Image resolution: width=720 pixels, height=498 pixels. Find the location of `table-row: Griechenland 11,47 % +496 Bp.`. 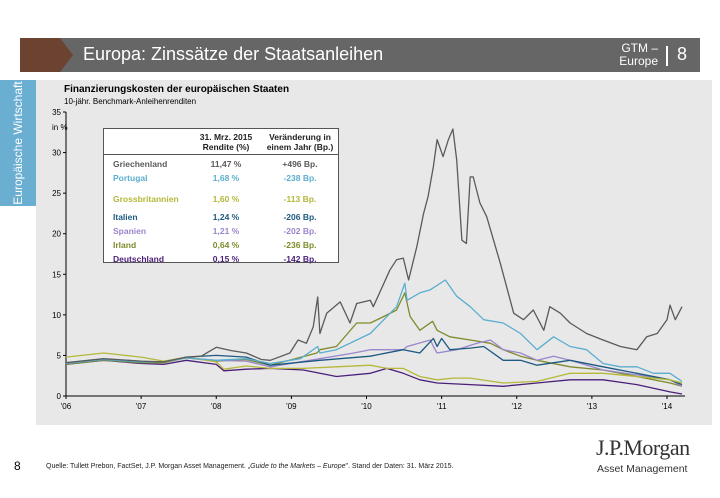

table-row: Griechenland 11,47 % +496 Bp. is located at coordinates (221, 164).